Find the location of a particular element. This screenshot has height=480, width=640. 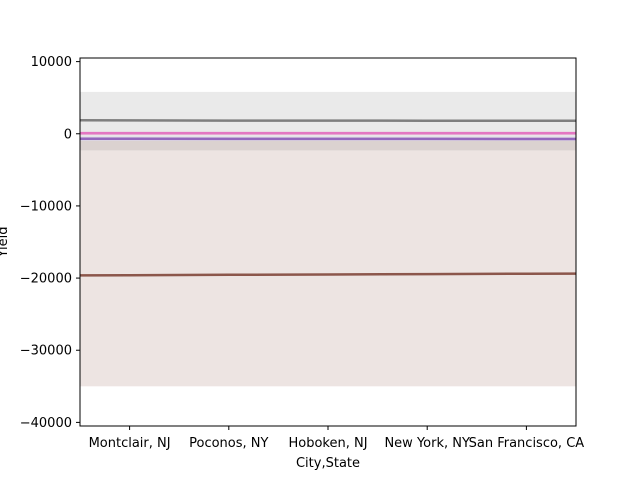

y-axis: 10000 0 −10000 −20000 −30000 −40000 is located at coordinates (50, 243).